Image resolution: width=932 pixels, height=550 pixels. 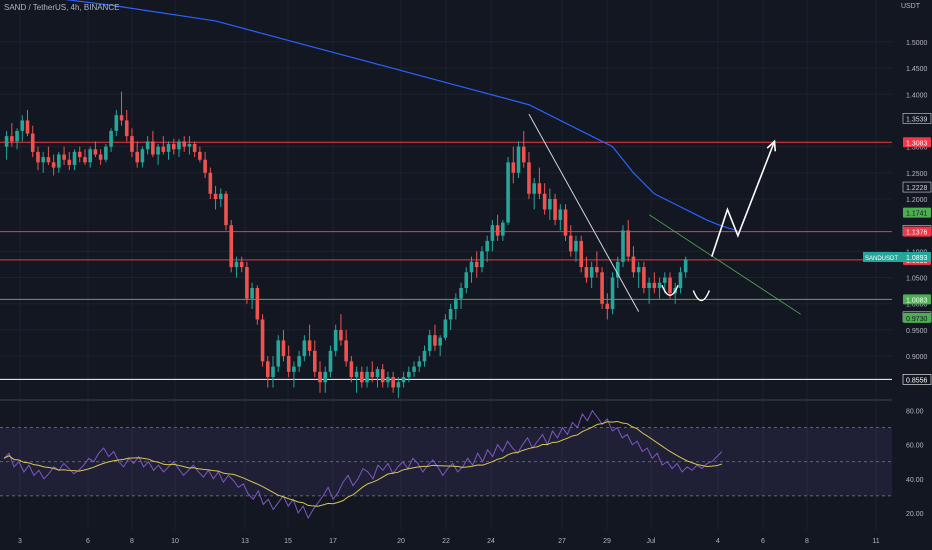 What do you see at coordinates (584, 212) in the screenshot?
I see `falling-trendline` at bounding box center [584, 212].